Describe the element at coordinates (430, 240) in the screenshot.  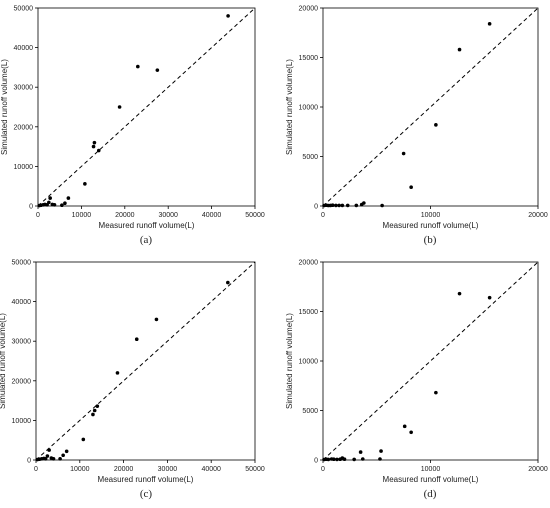
I see `panel-label: (b)` at that location.